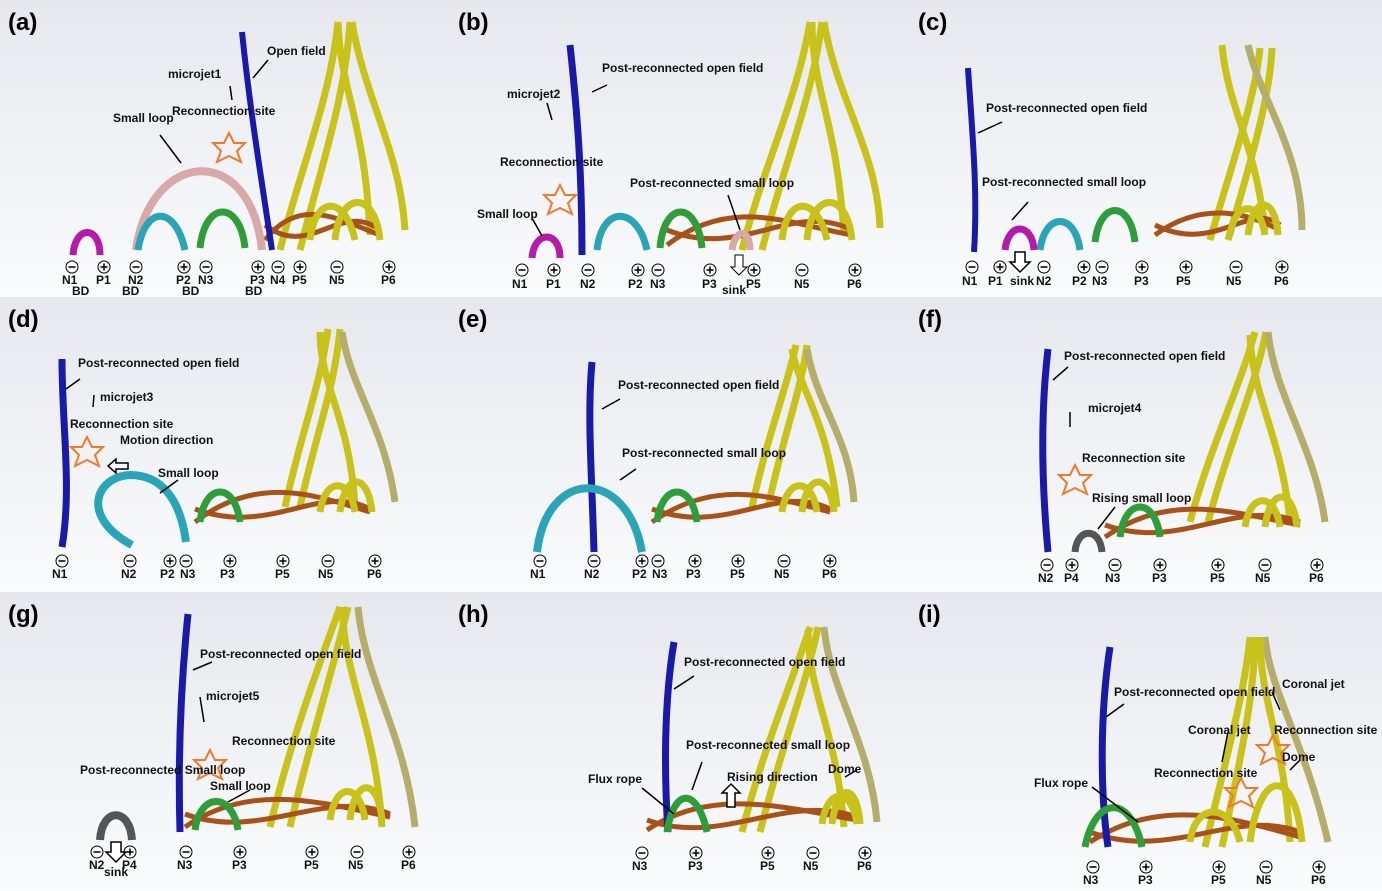  What do you see at coordinates (1115, 408) in the screenshot?
I see `annotation-microjet: microjet4` at bounding box center [1115, 408].